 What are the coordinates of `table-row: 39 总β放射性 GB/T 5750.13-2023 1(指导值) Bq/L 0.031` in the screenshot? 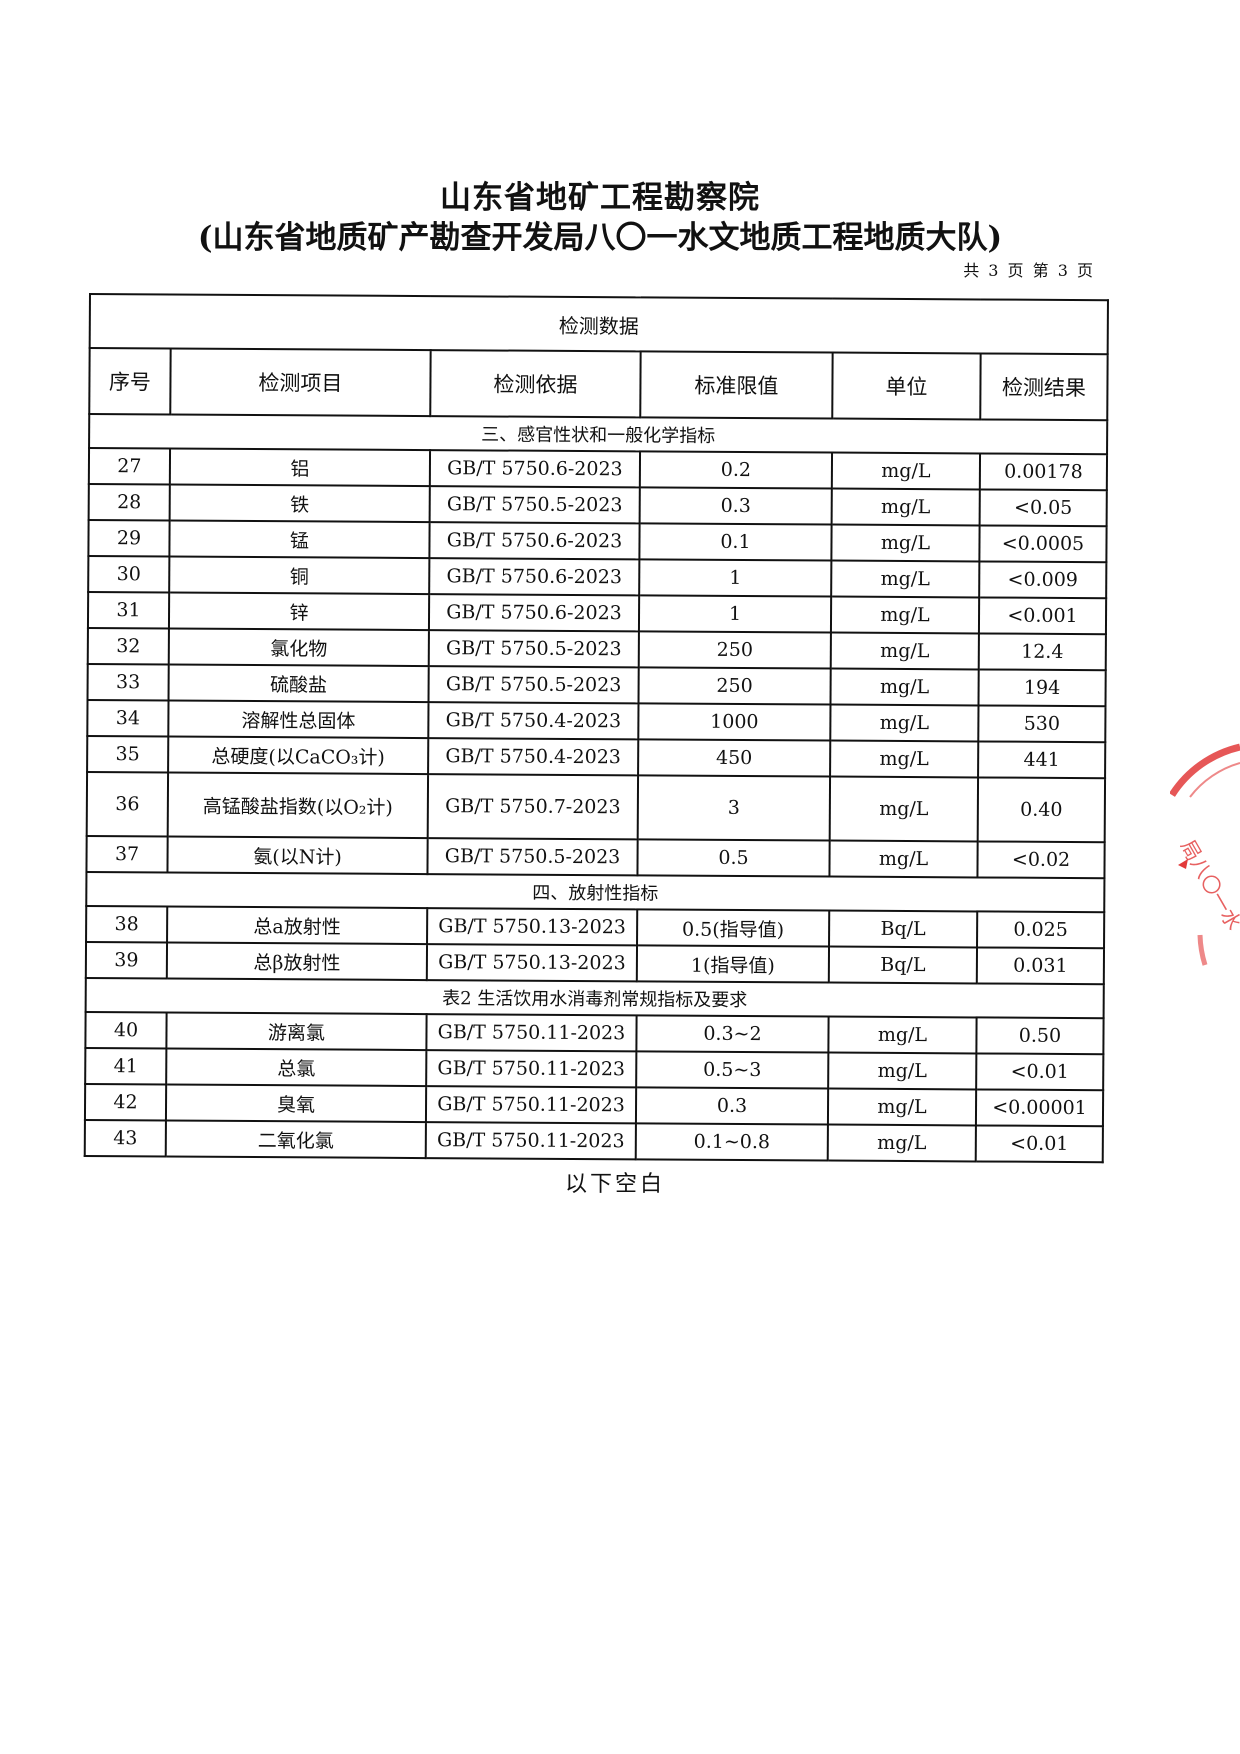 It's located at (595, 963).